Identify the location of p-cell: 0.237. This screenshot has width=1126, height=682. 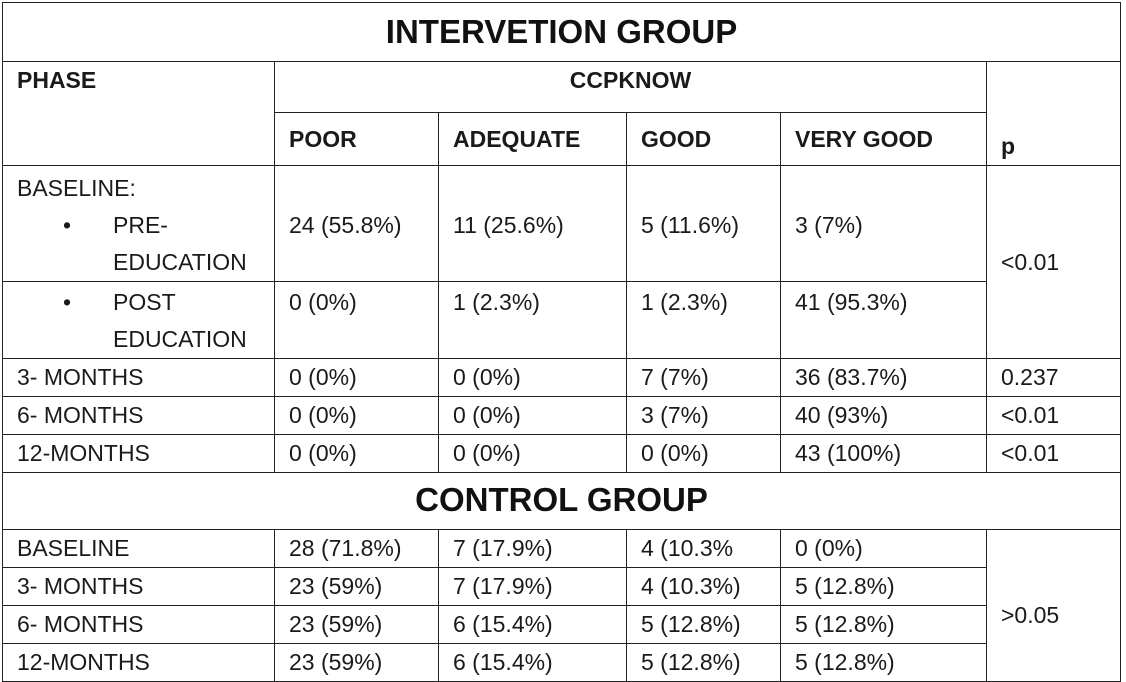
(1053, 377).